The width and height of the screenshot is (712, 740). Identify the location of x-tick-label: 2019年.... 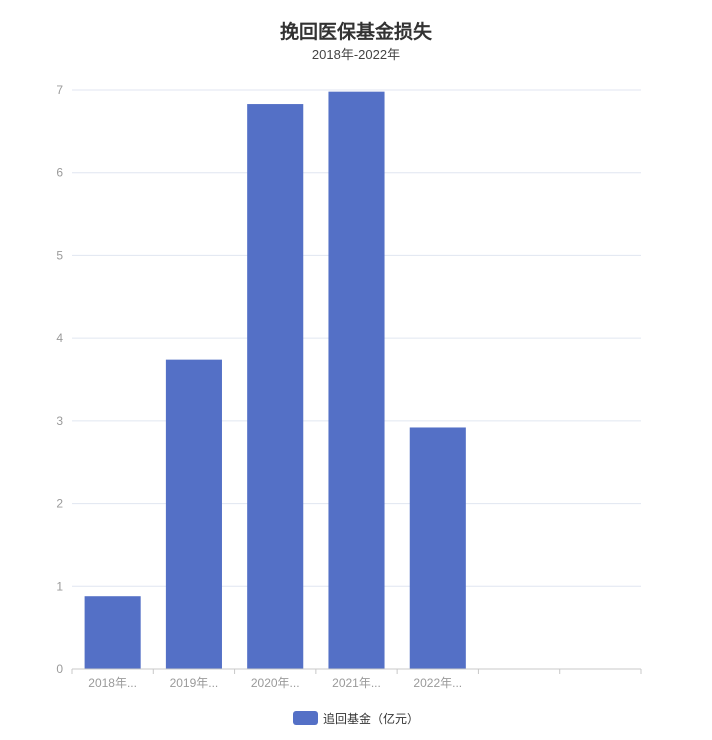
(194, 683).